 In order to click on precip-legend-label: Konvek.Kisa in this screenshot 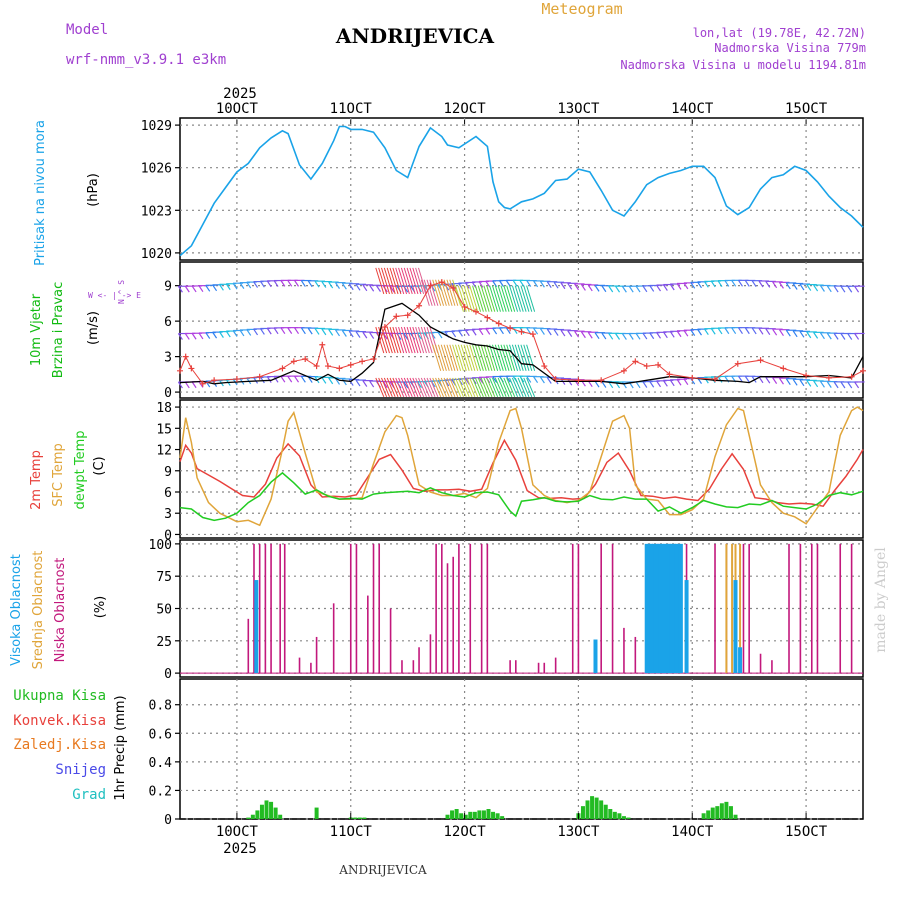, I will do `click(59, 721)`.